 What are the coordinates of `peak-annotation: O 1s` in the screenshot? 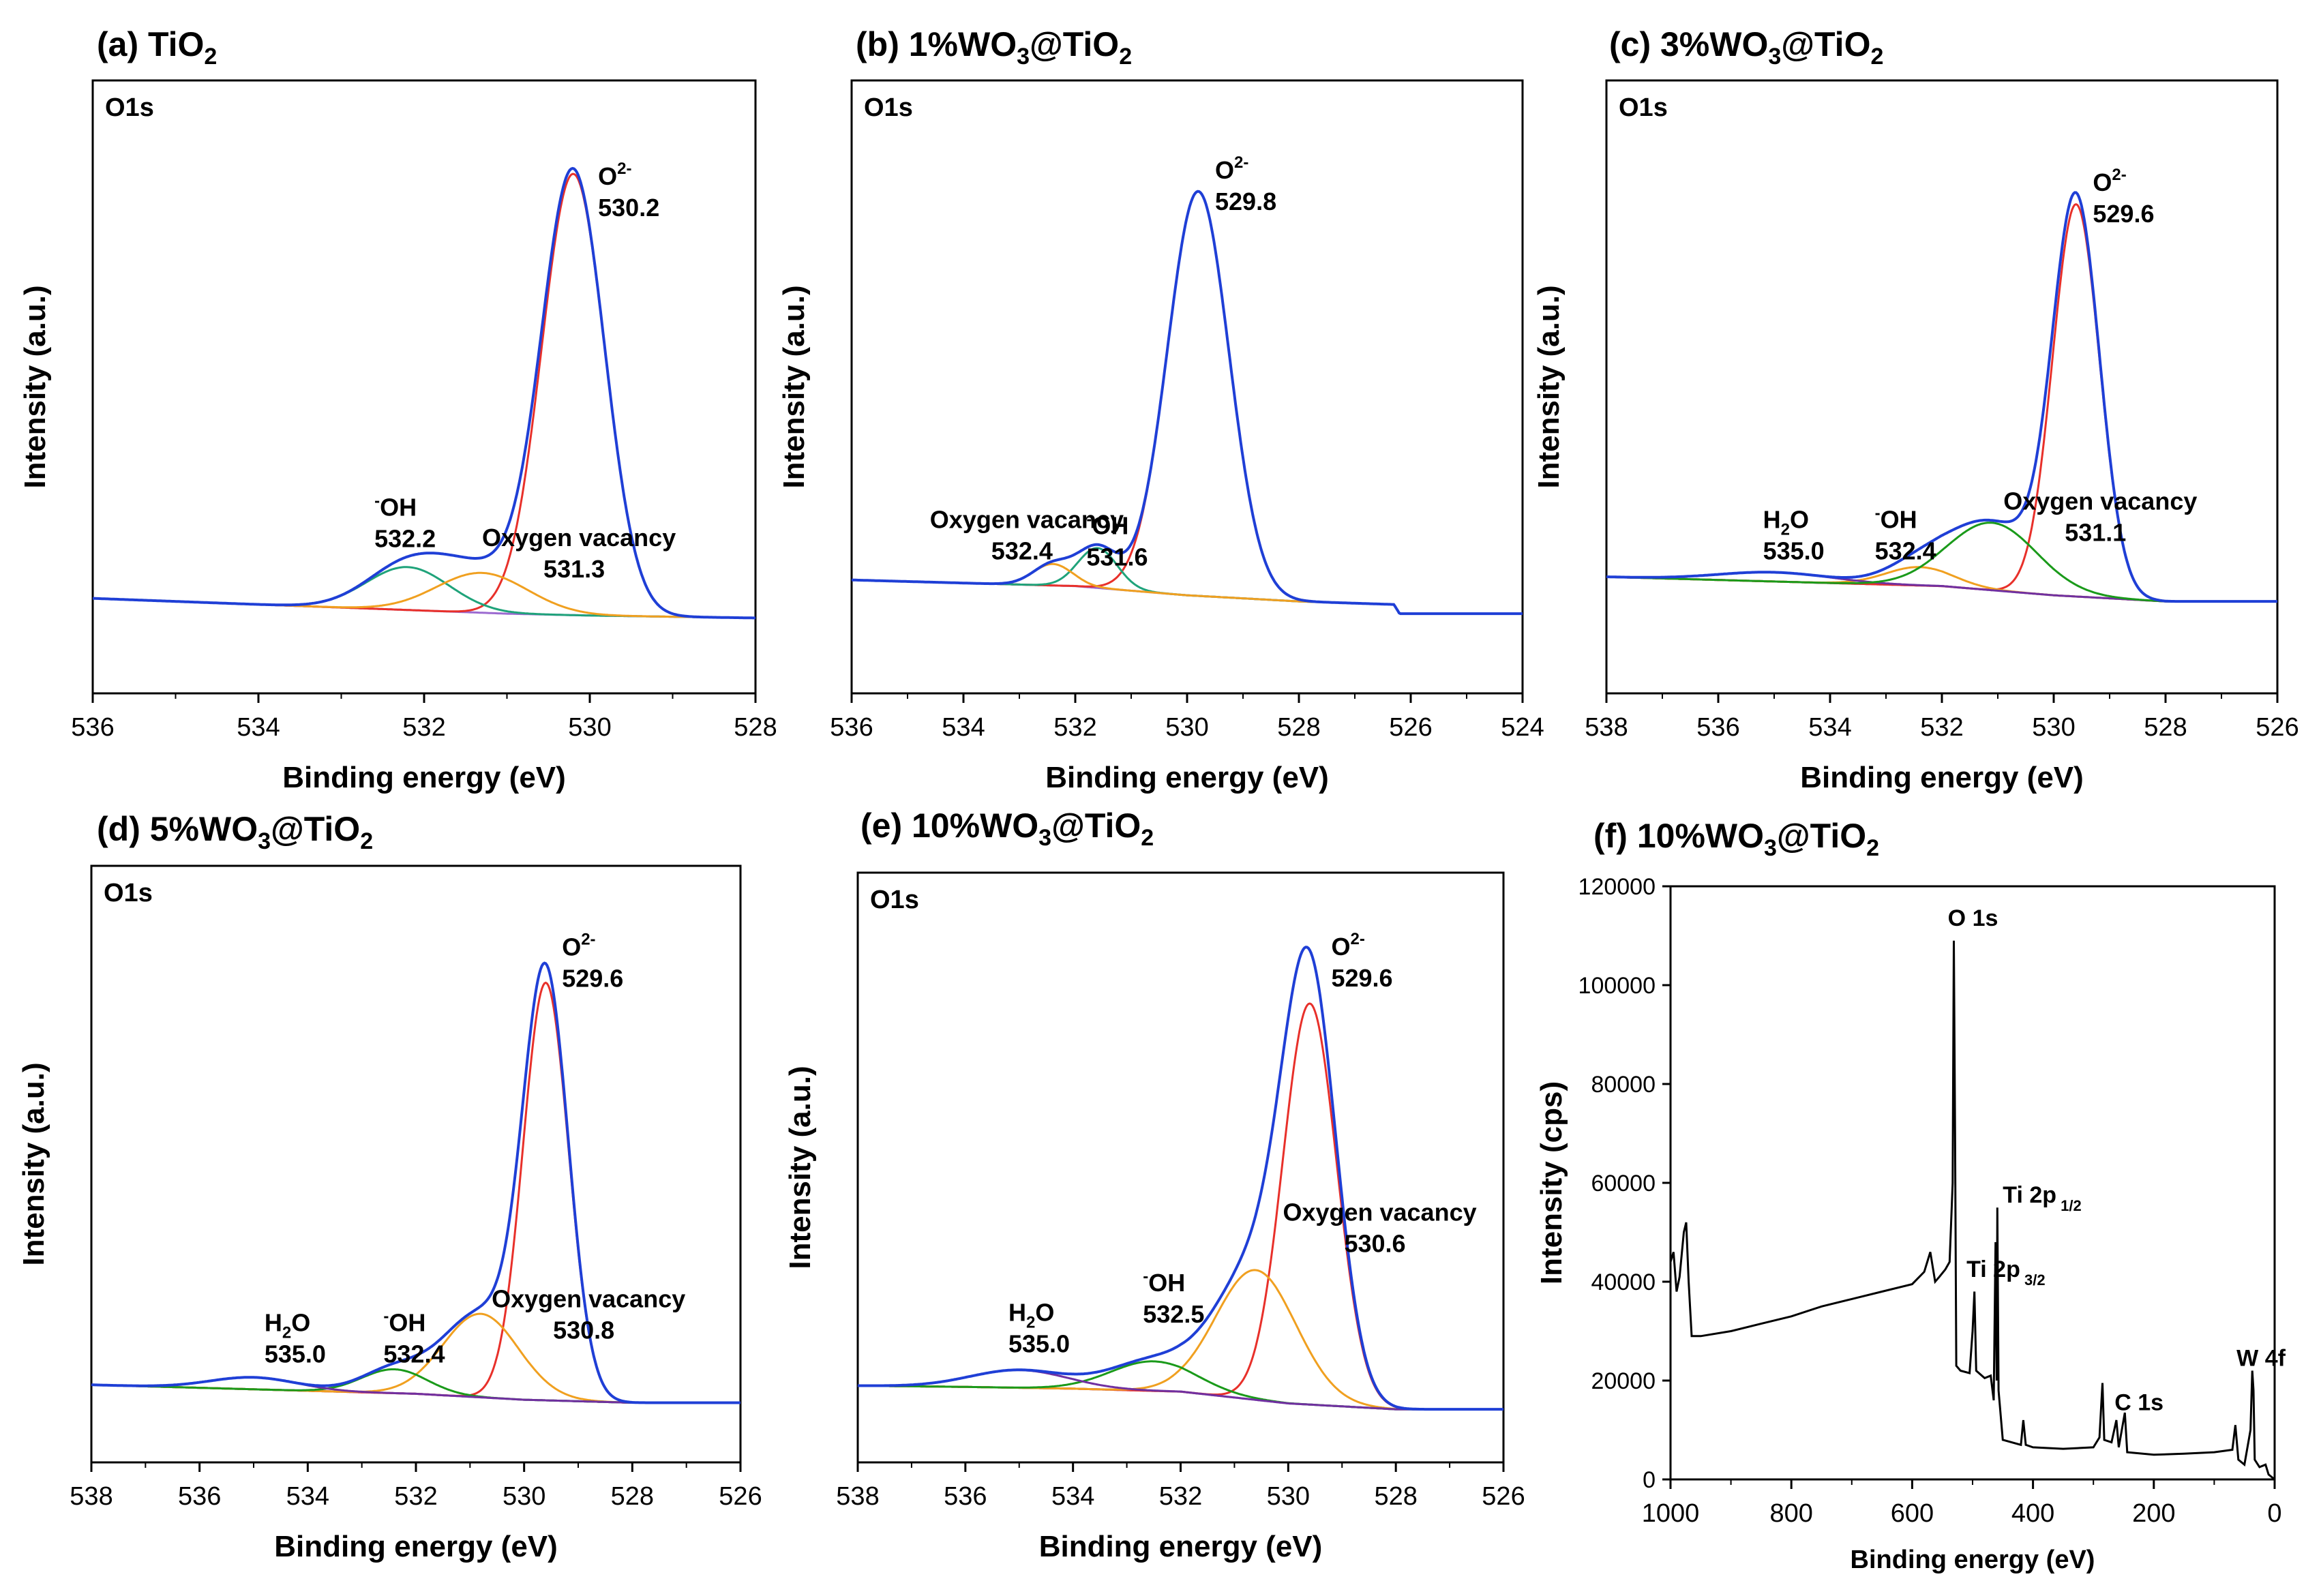 It's located at (1973, 918).